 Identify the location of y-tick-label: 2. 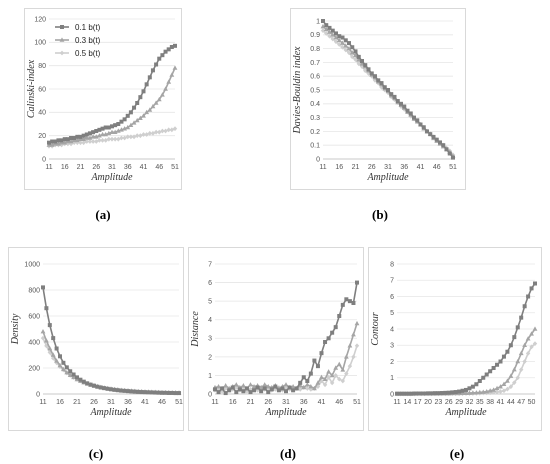
(392, 362).